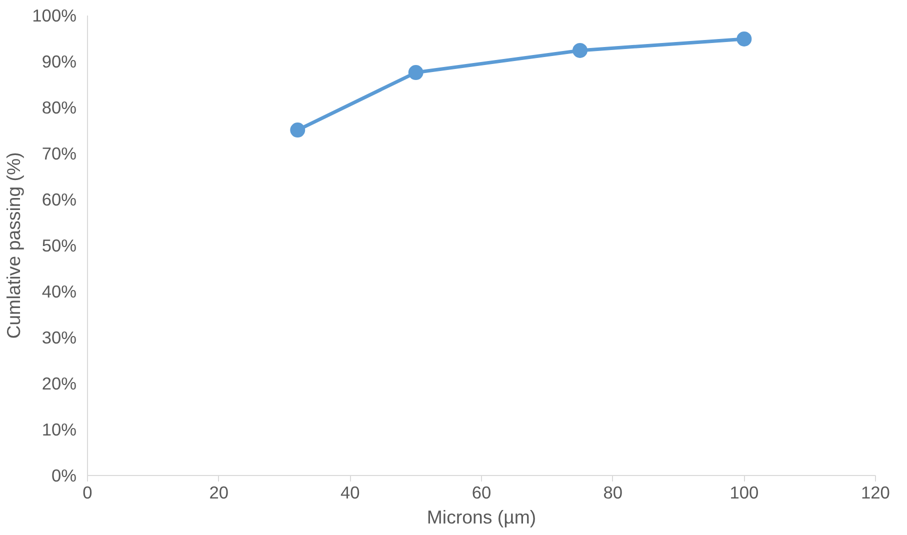 This screenshot has height=535, width=907. Describe the element at coordinates (482, 492) in the screenshot. I see `x-tick-label: 60` at that location.